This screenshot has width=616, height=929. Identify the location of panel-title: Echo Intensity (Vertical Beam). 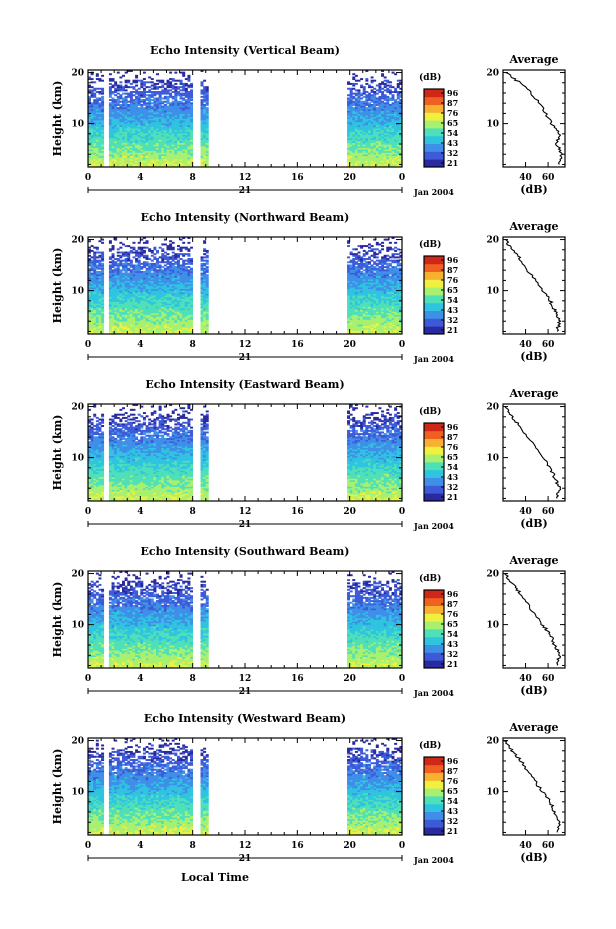
(245, 50).